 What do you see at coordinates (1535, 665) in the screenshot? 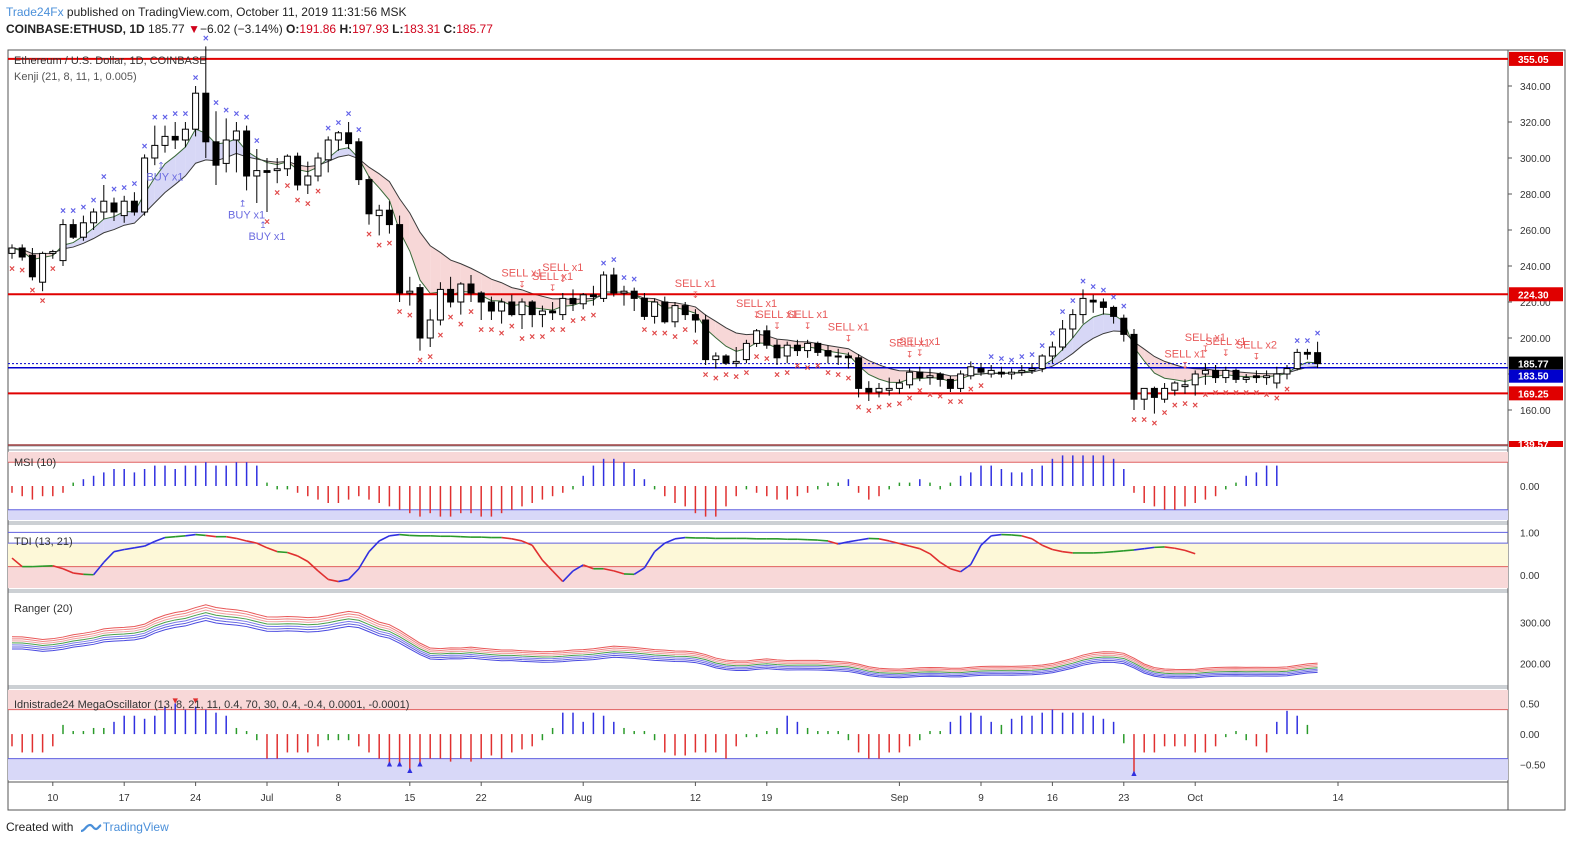
I see `ranger-axis-label: 200.00` at bounding box center [1535, 665].